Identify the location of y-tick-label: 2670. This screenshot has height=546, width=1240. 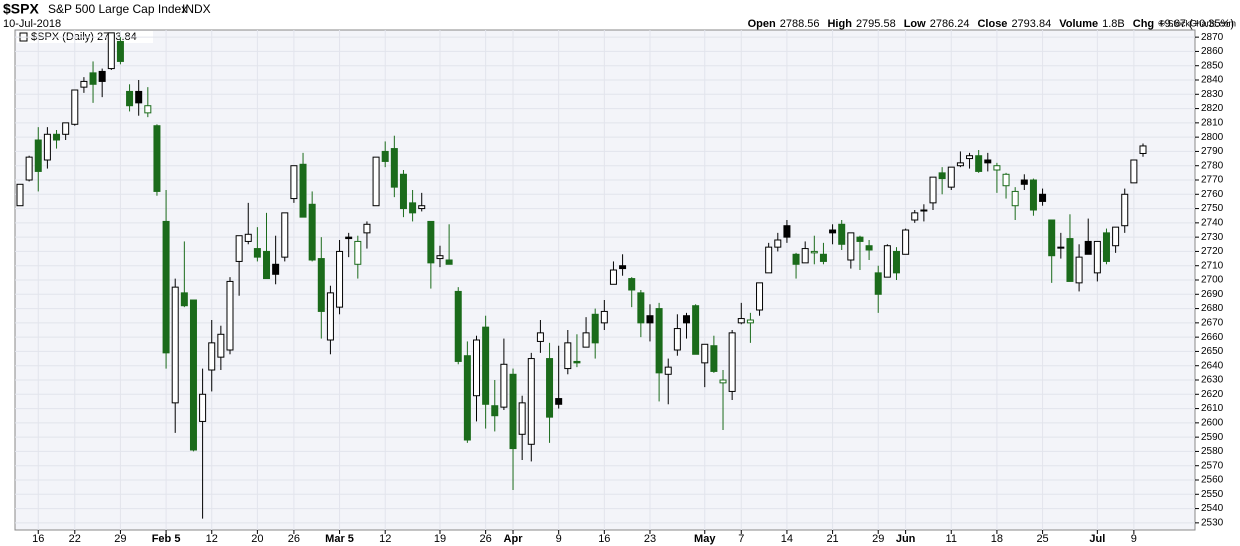
(1212, 322).